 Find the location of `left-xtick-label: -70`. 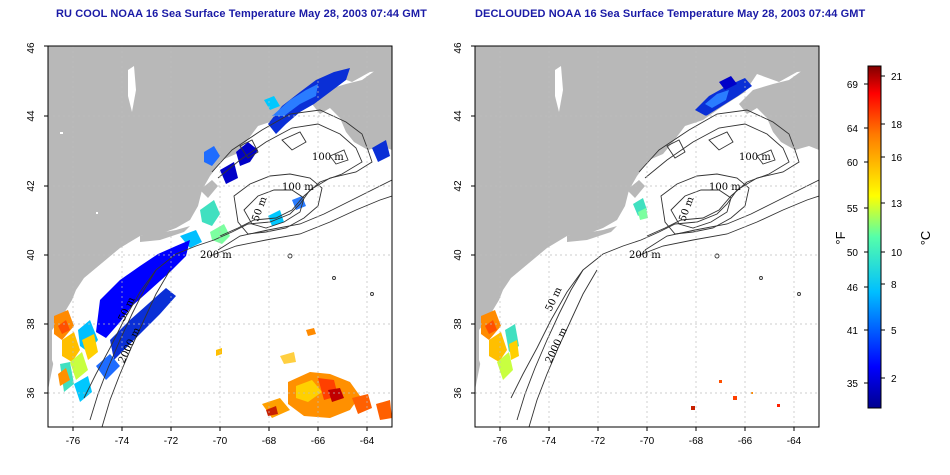

left-xtick-label: -70 is located at coordinates (220, 441).